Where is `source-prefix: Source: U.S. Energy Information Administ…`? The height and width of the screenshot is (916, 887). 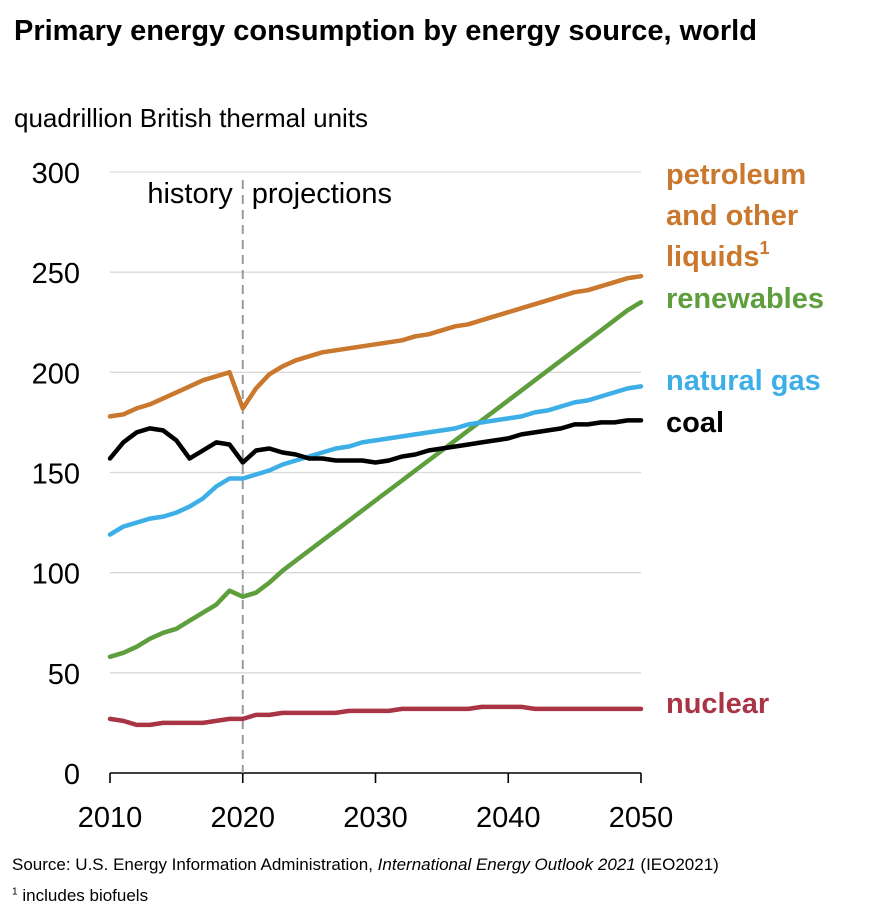 source-prefix: Source: U.S. Energy Information Administ… is located at coordinates (195, 864).